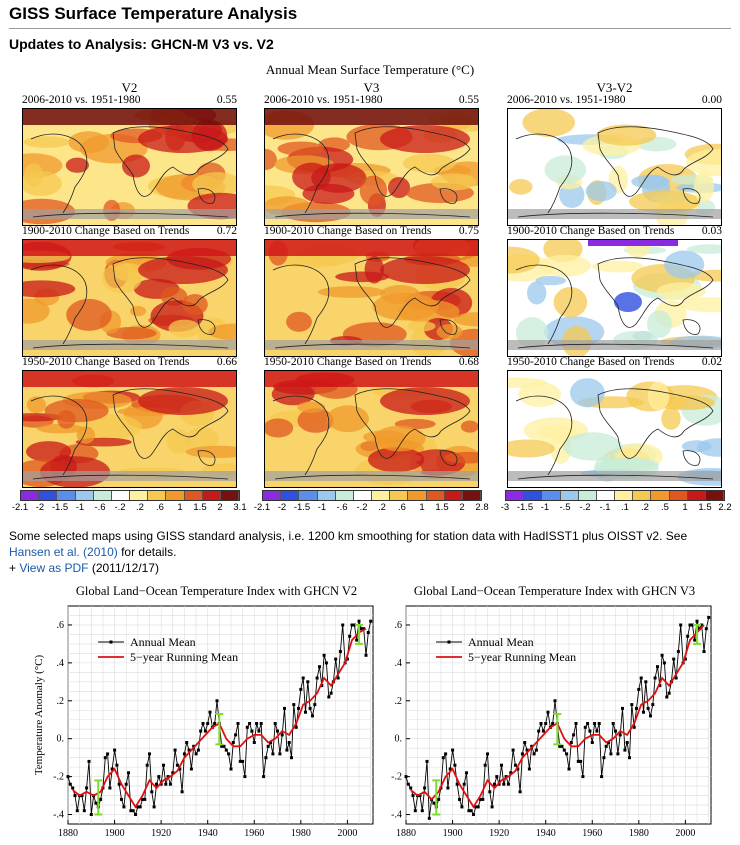 Image resolution: width=740 pixels, height=845 pixels. Describe the element at coordinates (200, 507) in the screenshot. I see `scale-tick-label: 1.5` at that location.